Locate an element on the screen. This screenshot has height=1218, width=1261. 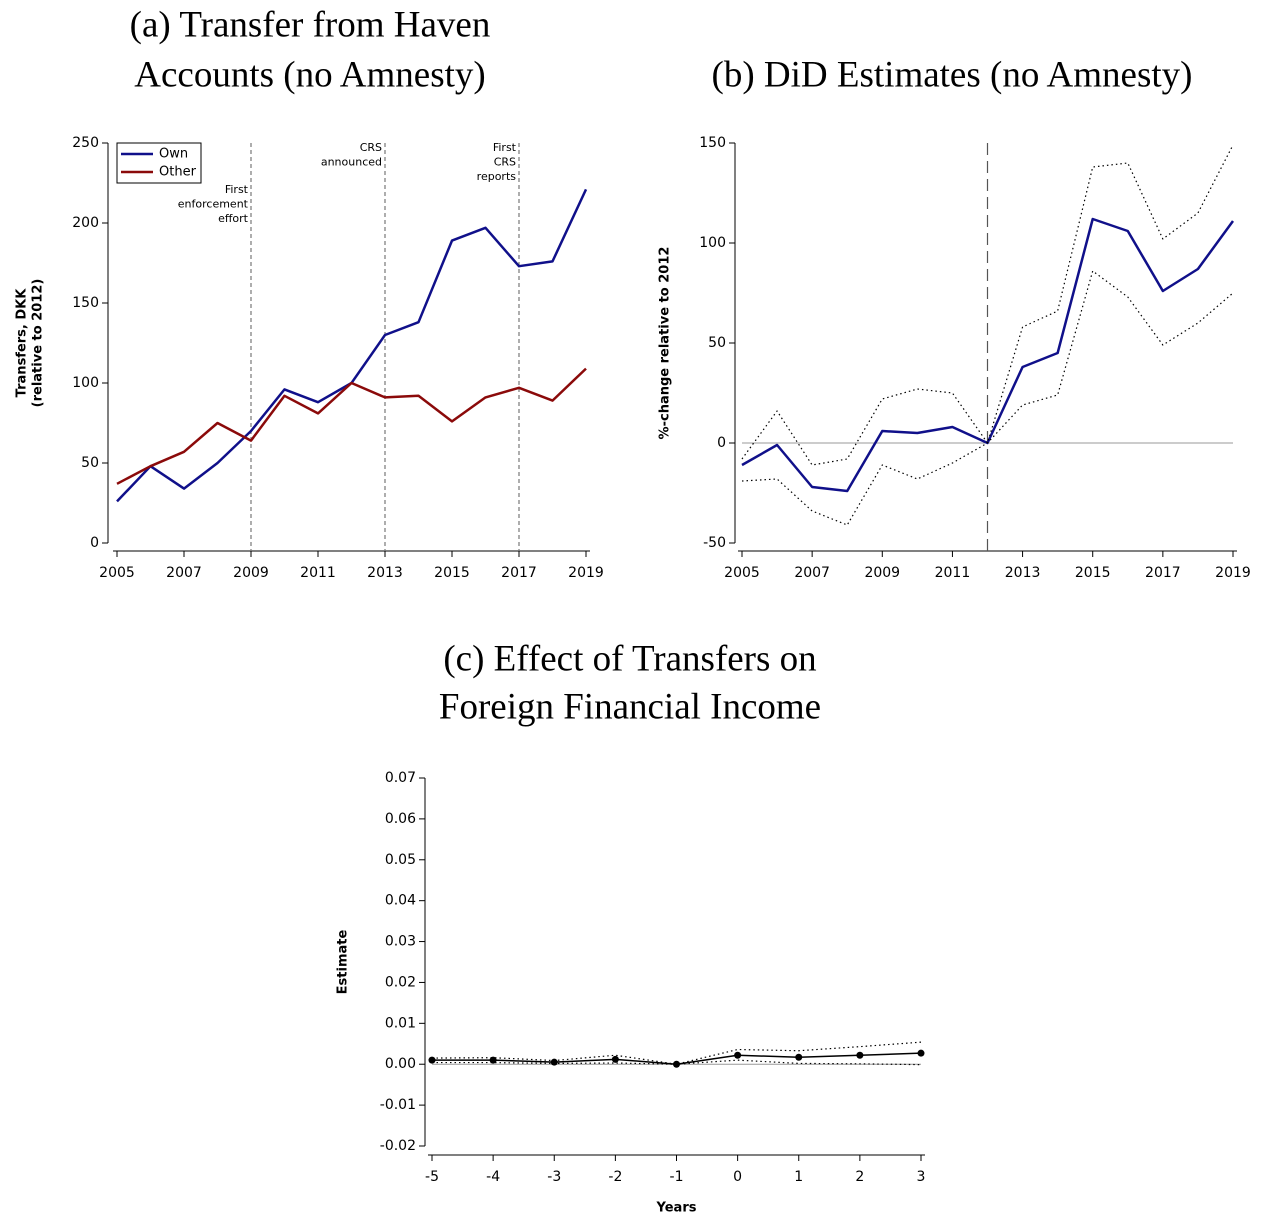
annotation: reports is located at coordinates (497, 176).